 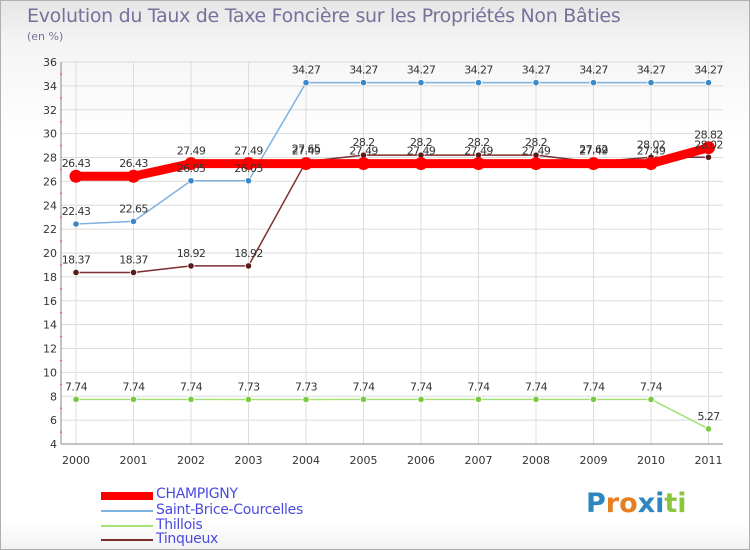 What do you see at coordinates (197, 494) in the screenshot?
I see `legend-label-champigny: CHAMPIGNY` at bounding box center [197, 494].